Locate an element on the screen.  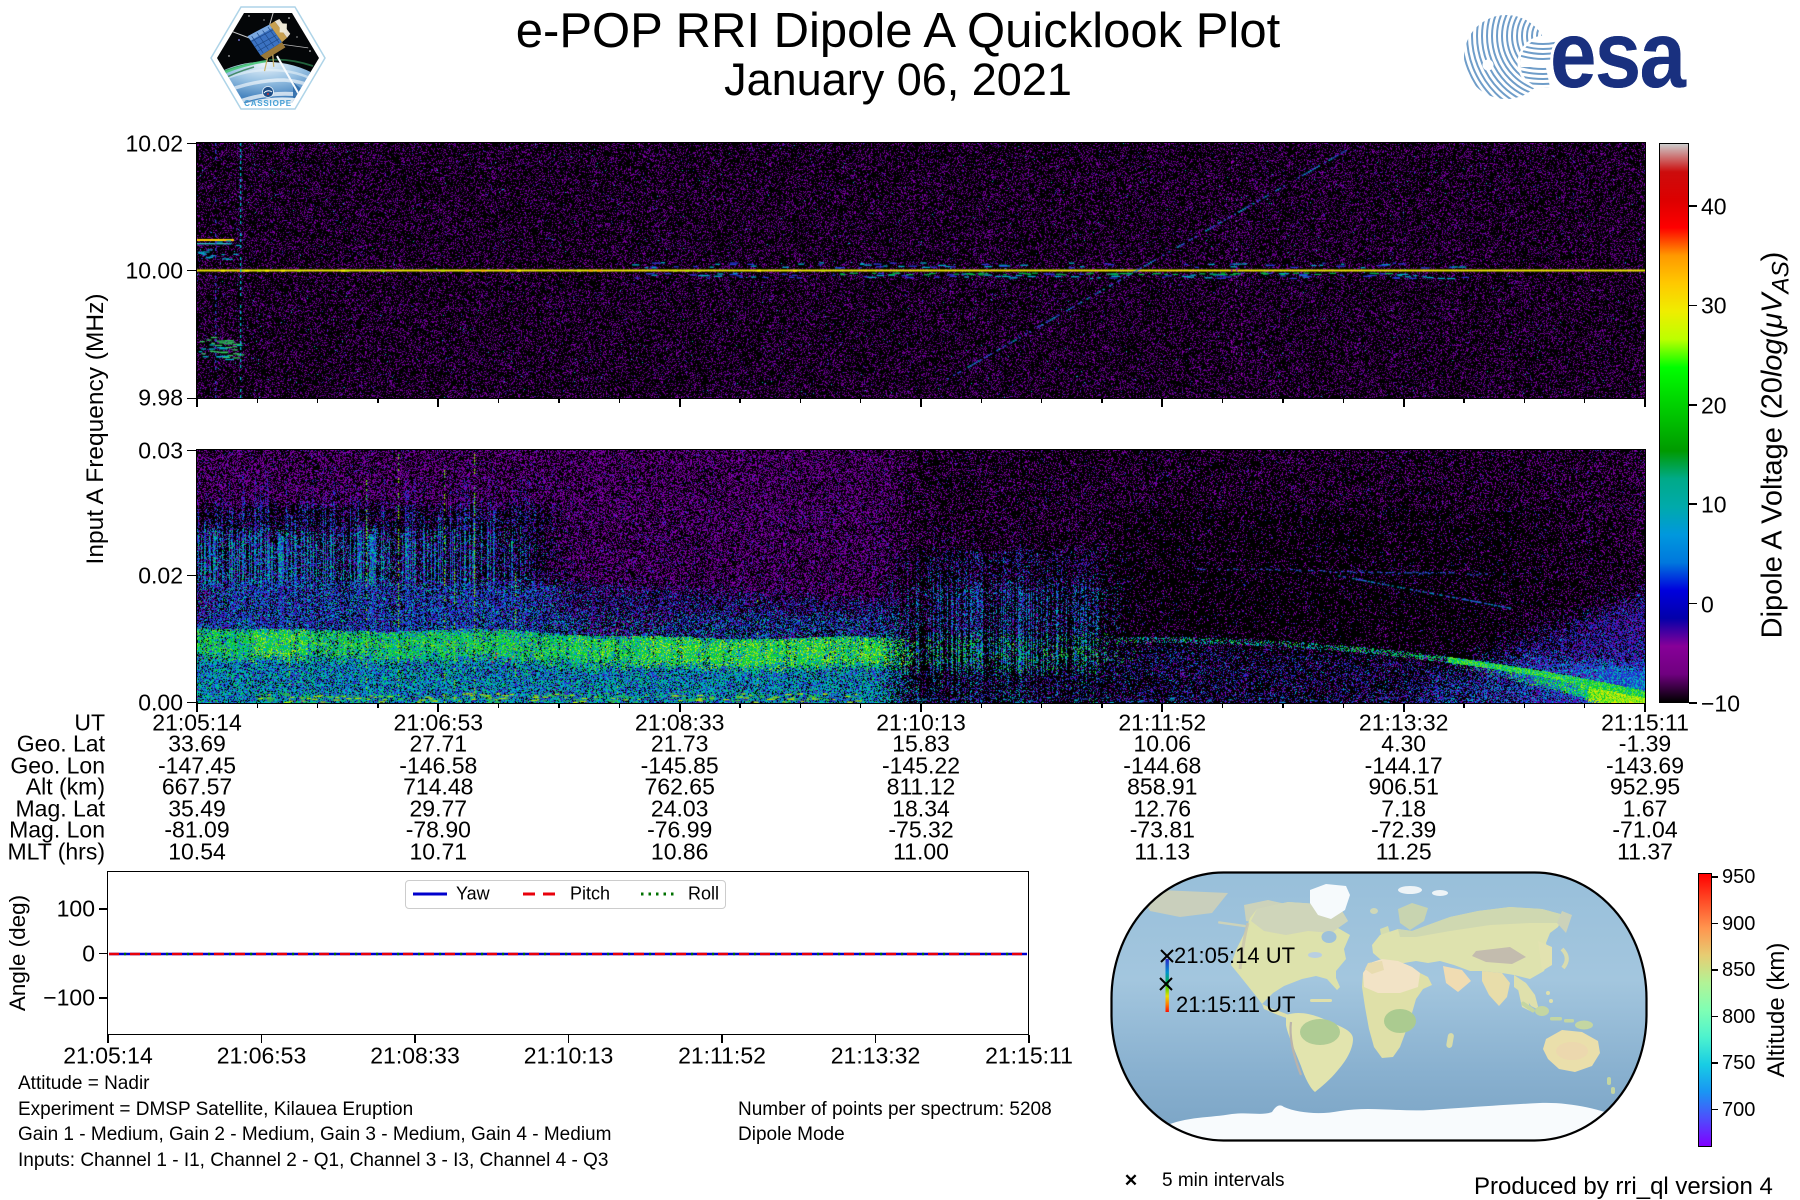
svg-text: esa is located at coordinates (1618, 58).